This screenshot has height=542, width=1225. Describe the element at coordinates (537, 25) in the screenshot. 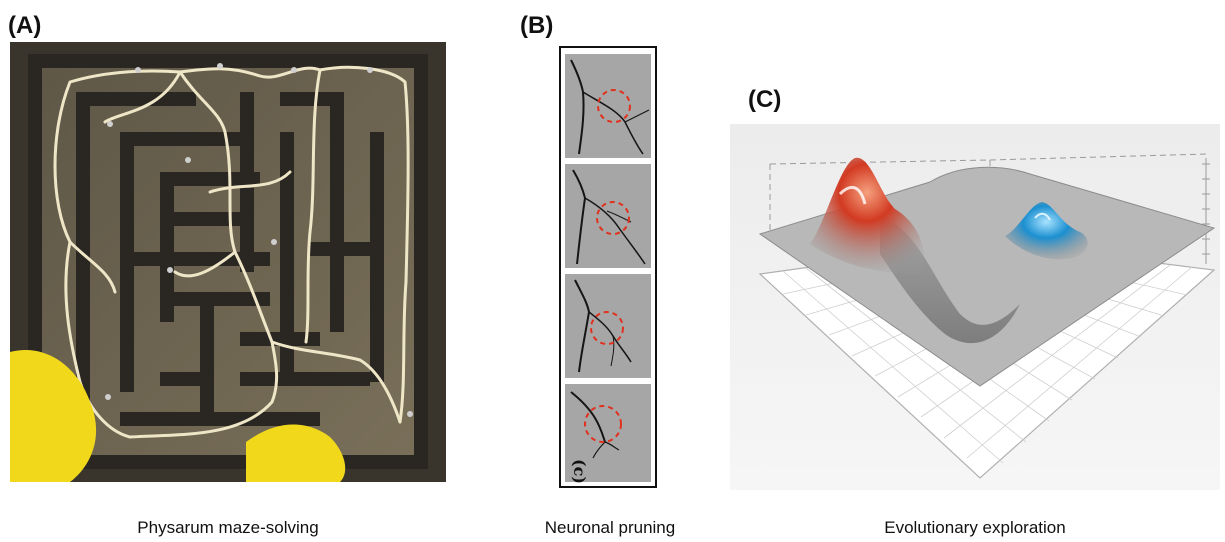

I see `panel-label-b: (B)` at that location.